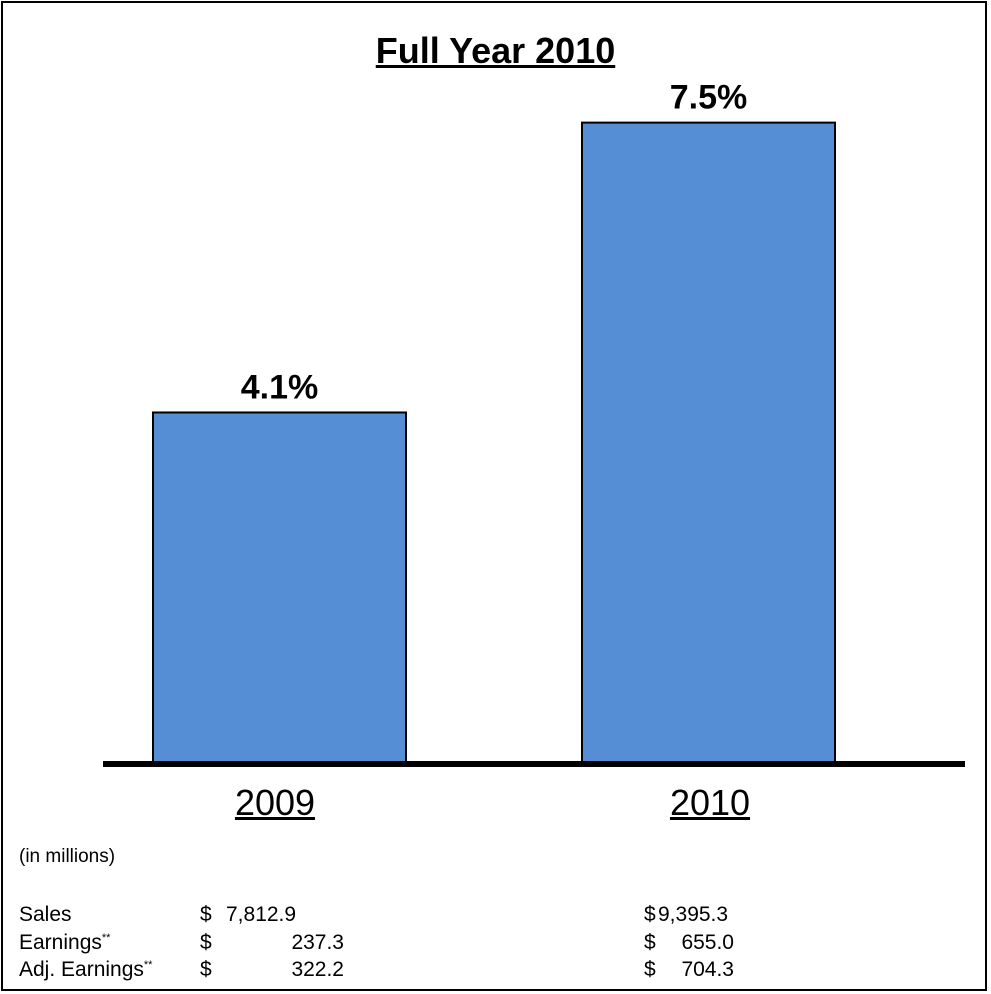 This screenshot has width=991, height=994. Describe the element at coordinates (67, 856) in the screenshot. I see `units-note: (in millions)` at that location.